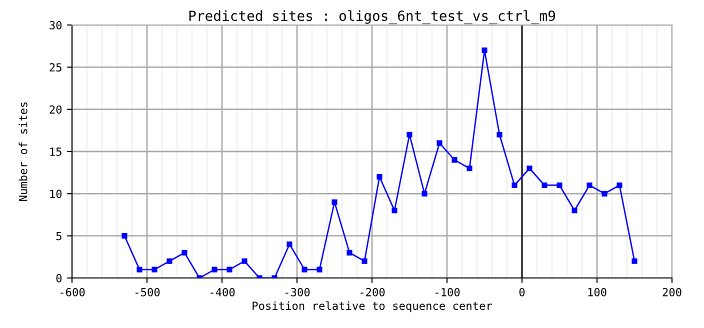 The image size is (704, 328). Describe the element at coordinates (672, 292) in the screenshot. I see `x-tick-label: 200` at that location.